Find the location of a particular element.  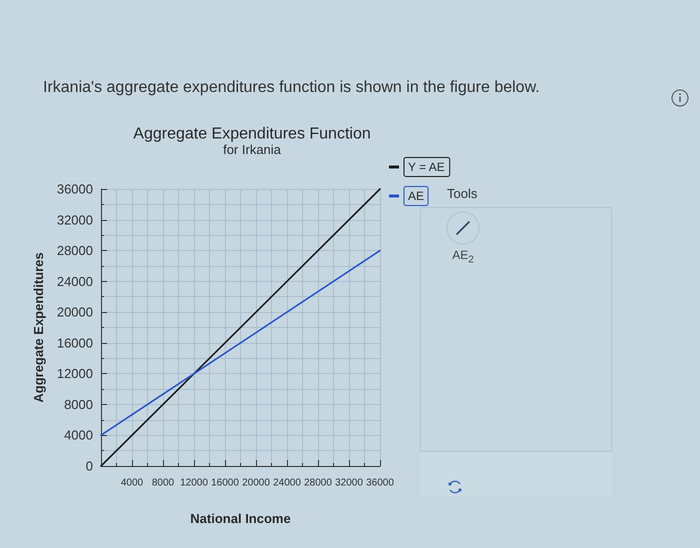

chart-title: Aggregate Expenditures Function is located at coordinates (252, 134).